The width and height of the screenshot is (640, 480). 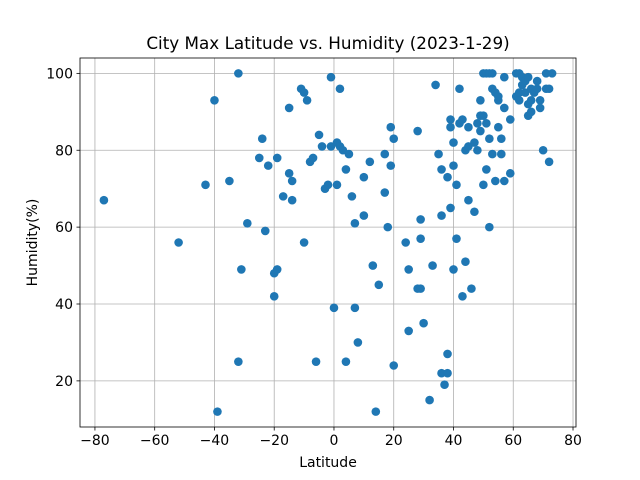 I want to click on x-tick-label: −60, so click(x=155, y=441).